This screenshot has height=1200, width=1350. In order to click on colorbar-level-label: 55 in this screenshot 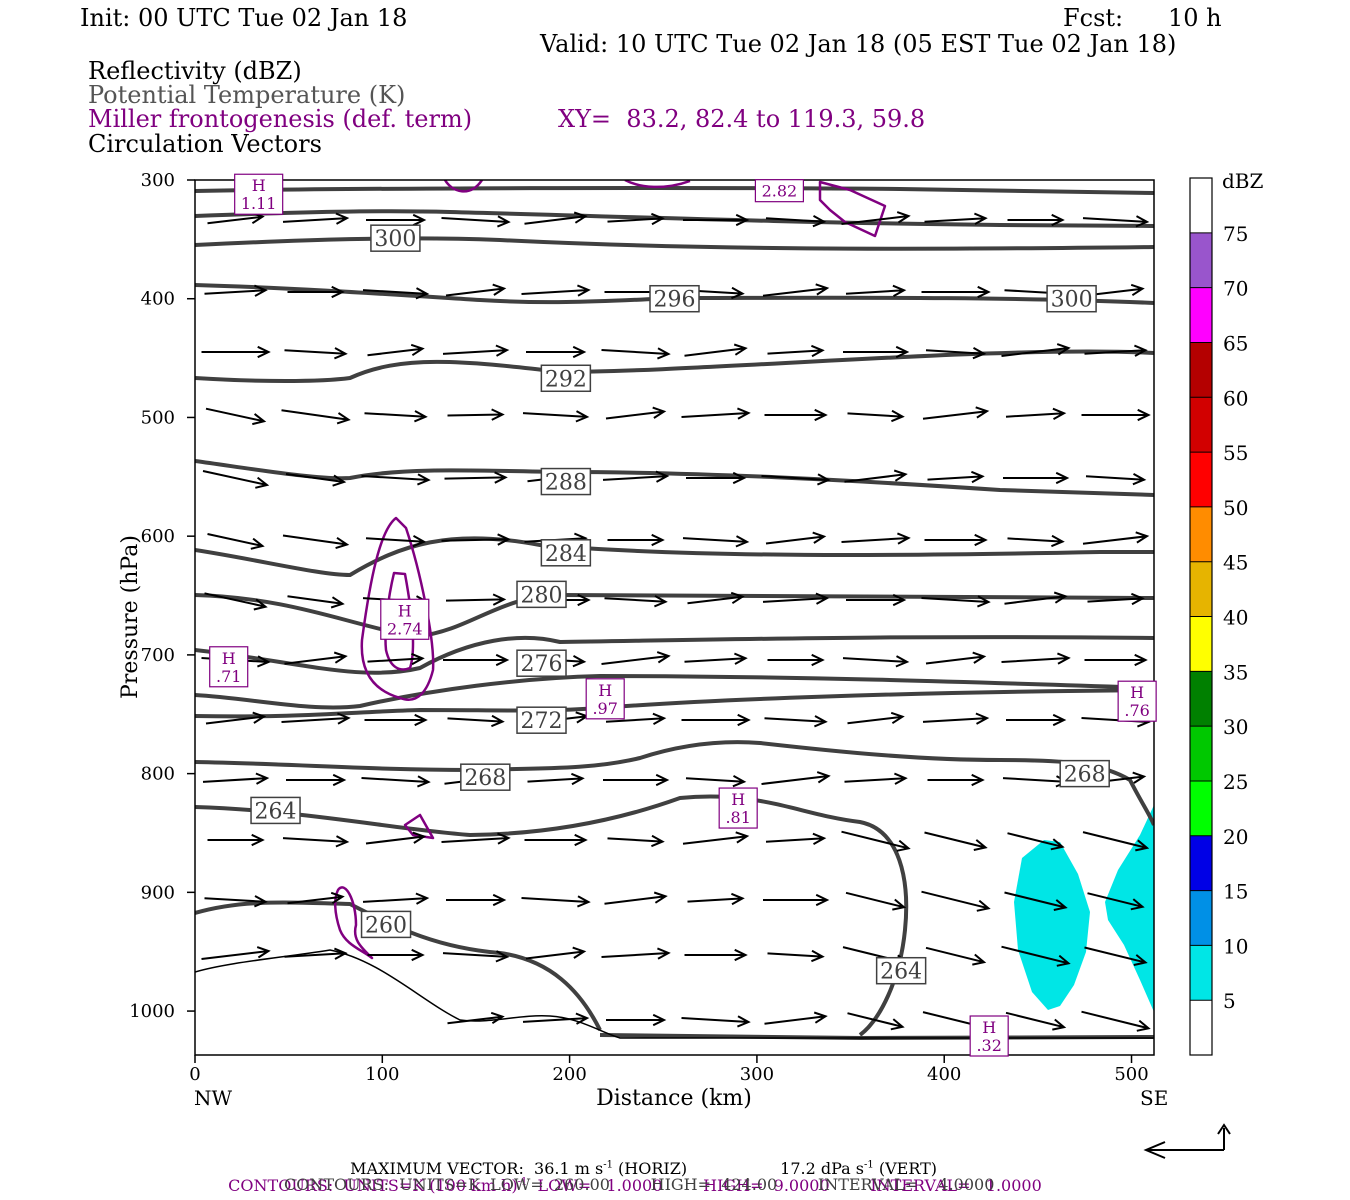, I will do `click(1235, 453)`.